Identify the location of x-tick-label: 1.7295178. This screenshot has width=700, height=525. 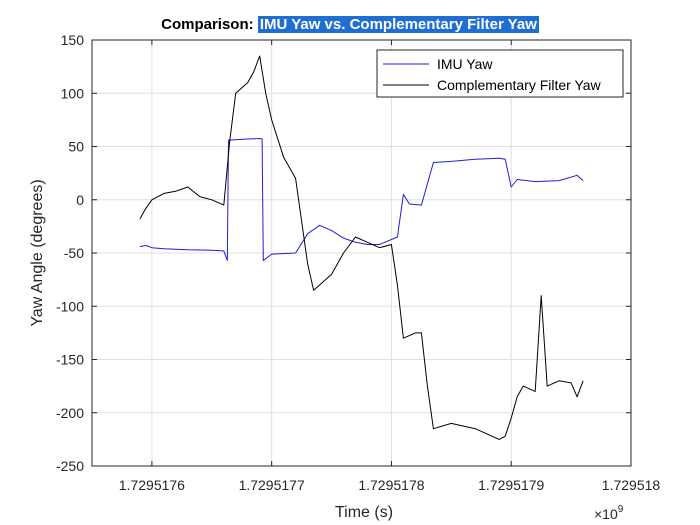
(391, 485).